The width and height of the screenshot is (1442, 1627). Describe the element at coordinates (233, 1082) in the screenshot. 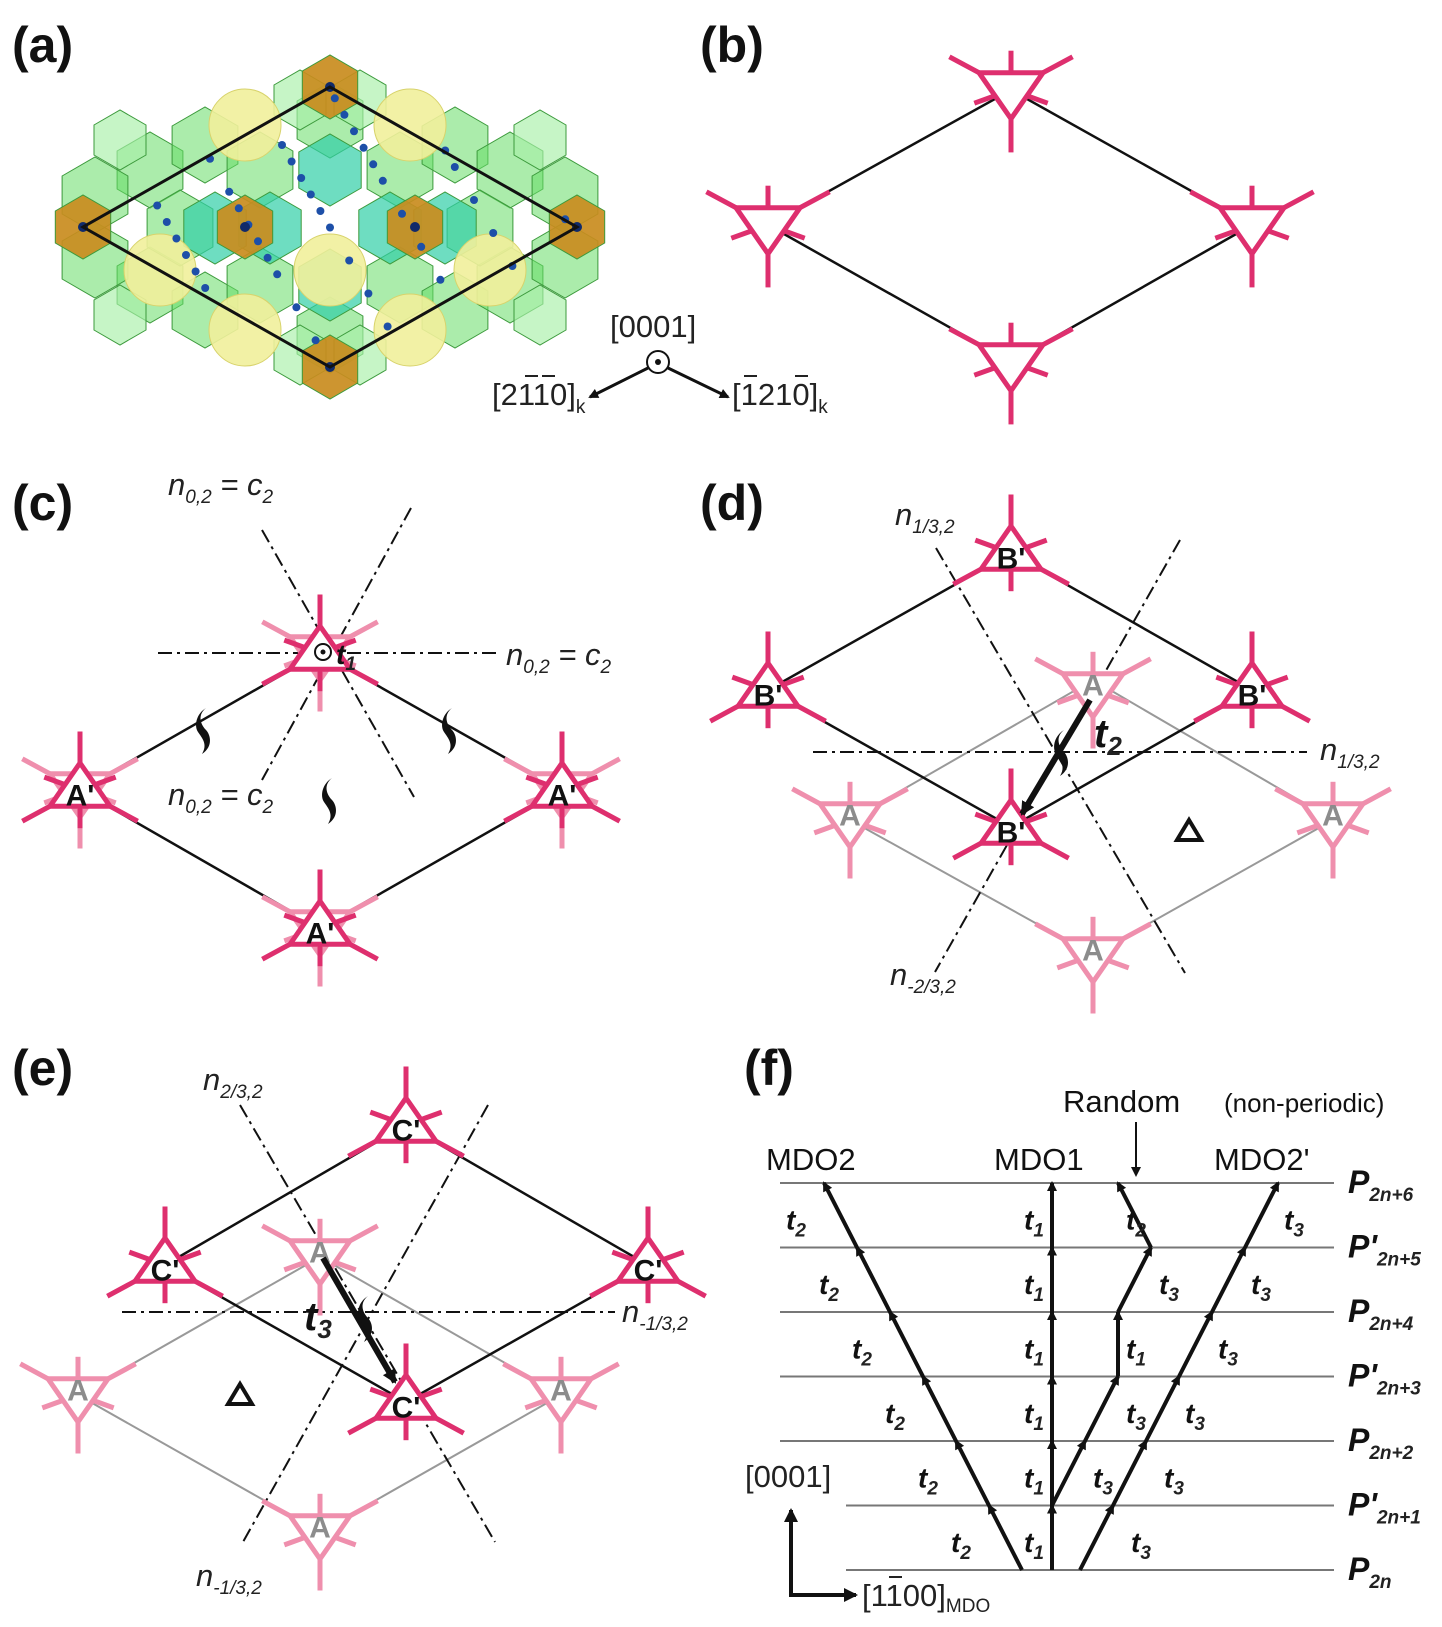

I see `op-n232-top-label: n2/3,2` at that location.